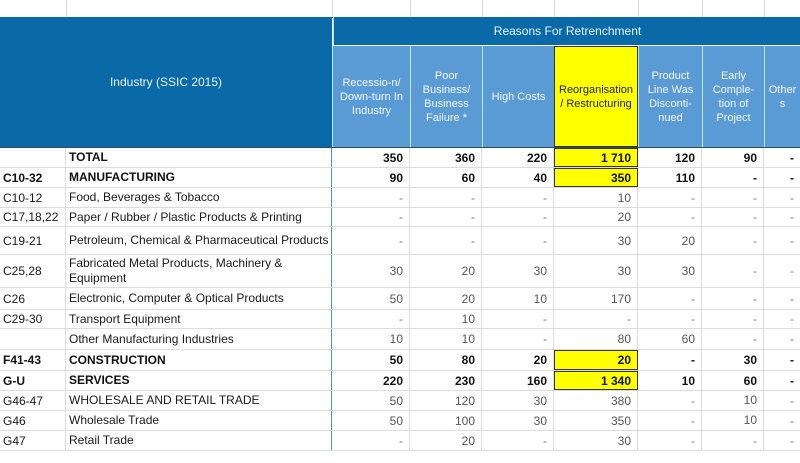 The height and width of the screenshot is (463, 800). Describe the element at coordinates (33, 217) in the screenshot. I see `industry-code-cell: C17,18,22` at that location.